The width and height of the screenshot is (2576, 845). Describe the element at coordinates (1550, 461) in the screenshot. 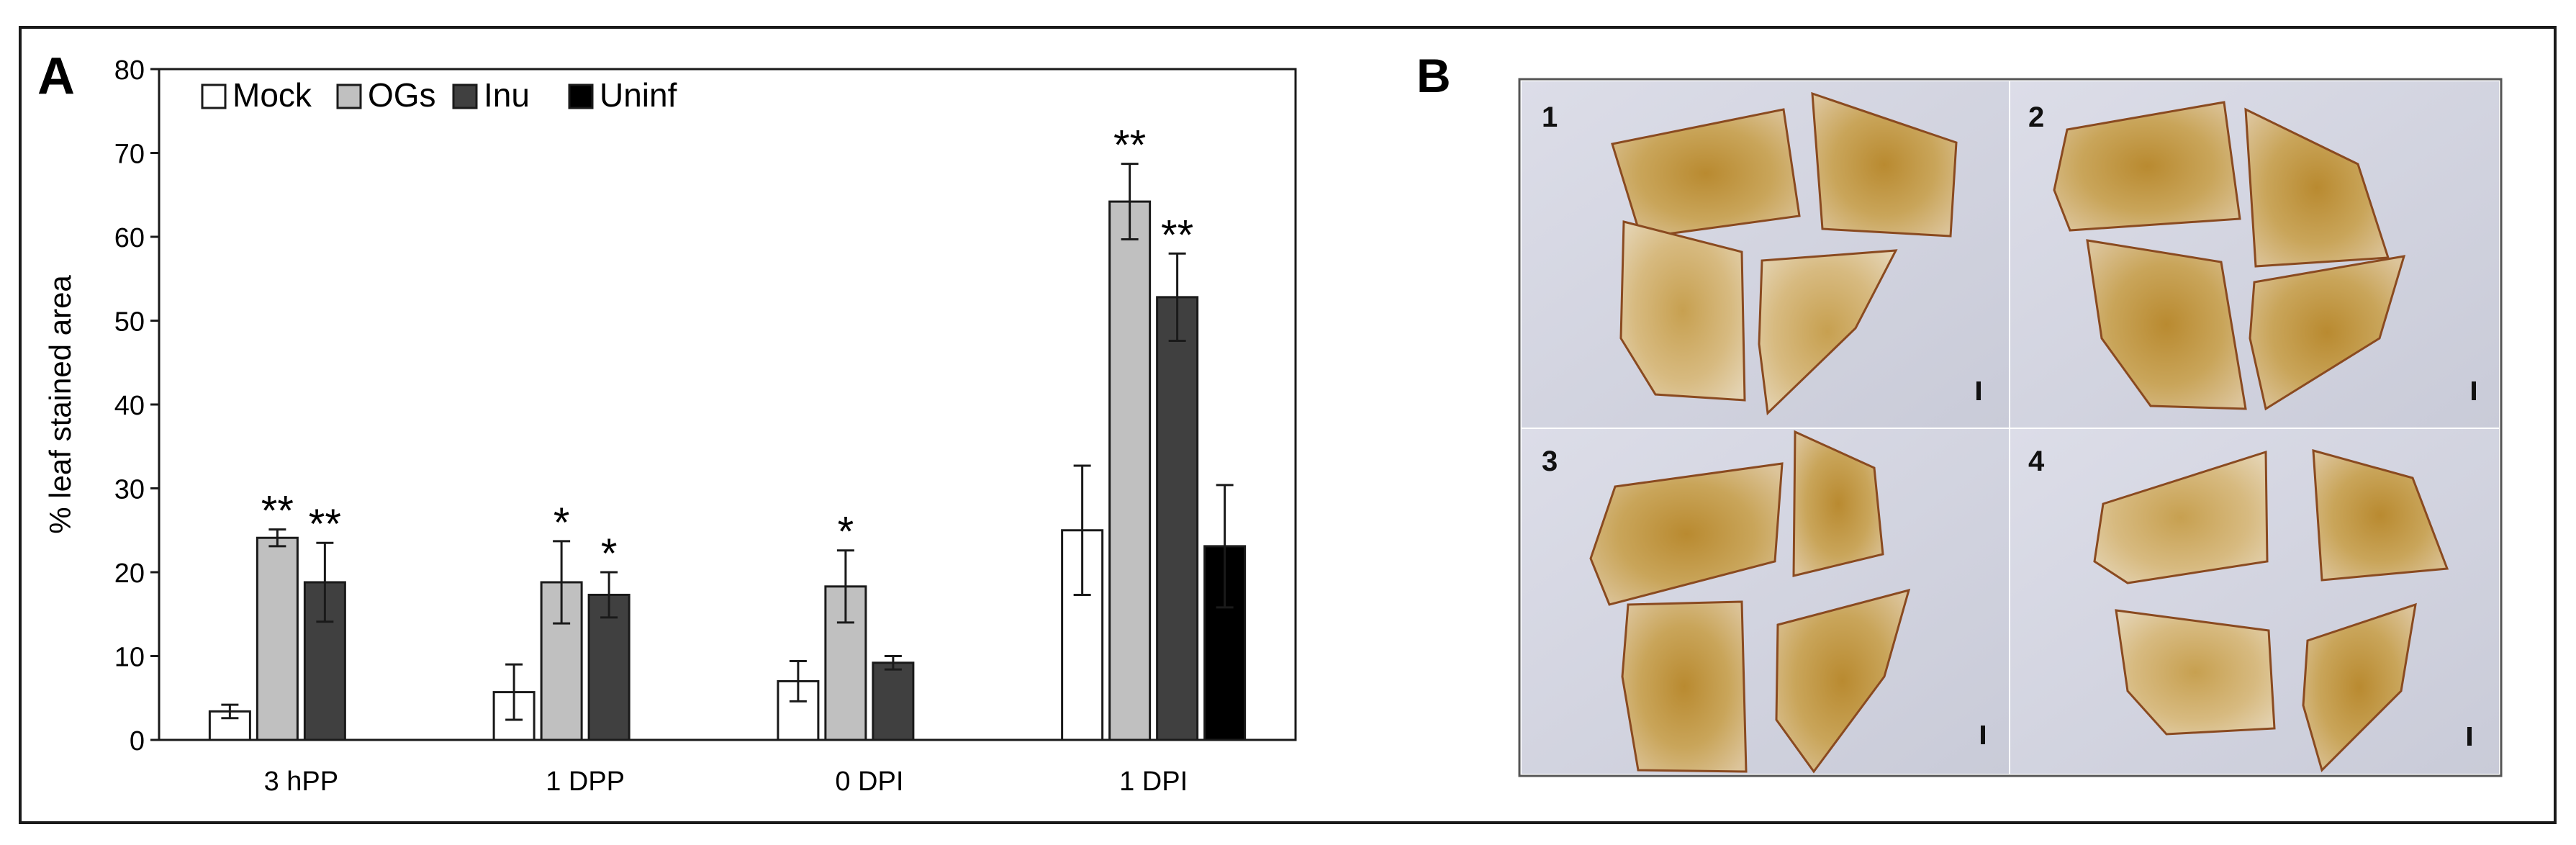

I see `photo-3-label: 3` at that location.